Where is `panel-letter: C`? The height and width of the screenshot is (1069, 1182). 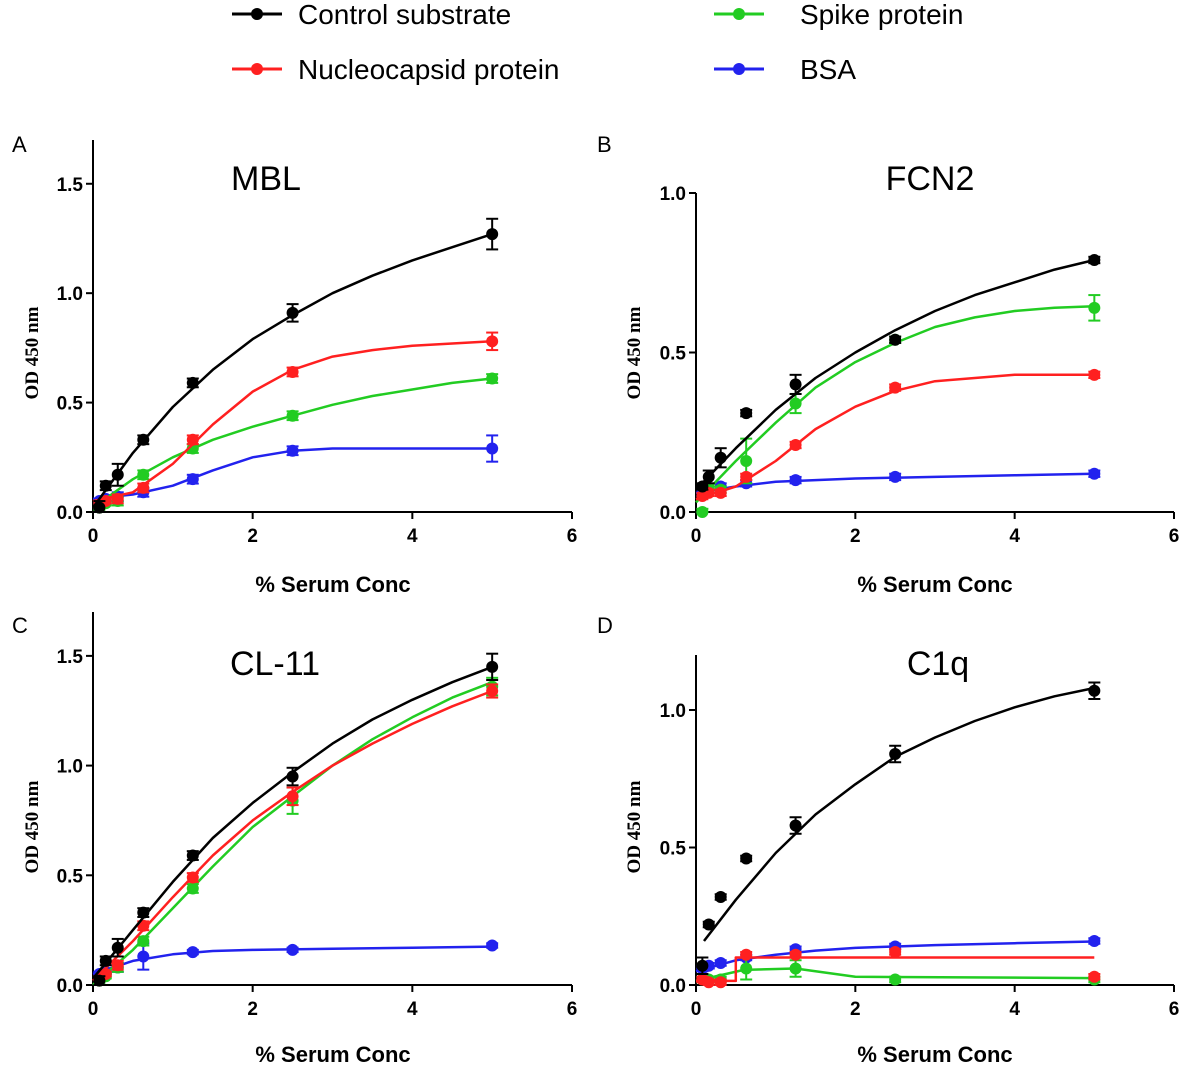
panel-letter: C is located at coordinates (20, 625).